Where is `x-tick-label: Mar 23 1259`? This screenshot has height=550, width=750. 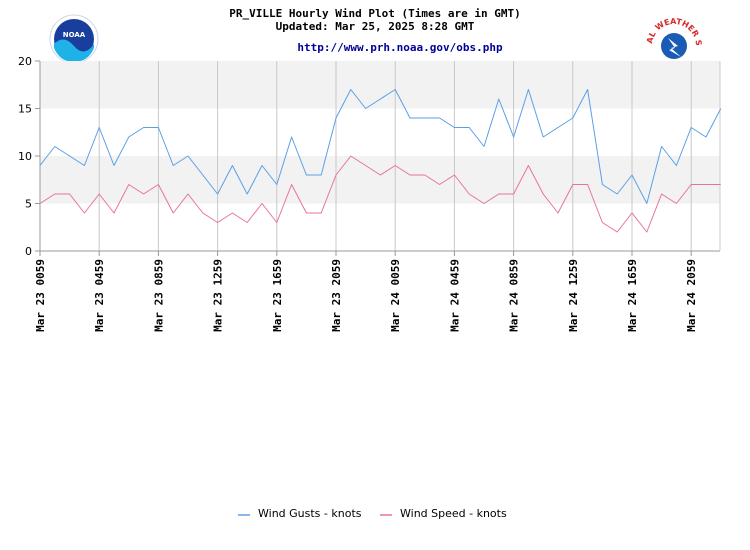
x-tick-label: Mar 23 1259 is located at coordinates (218, 295).